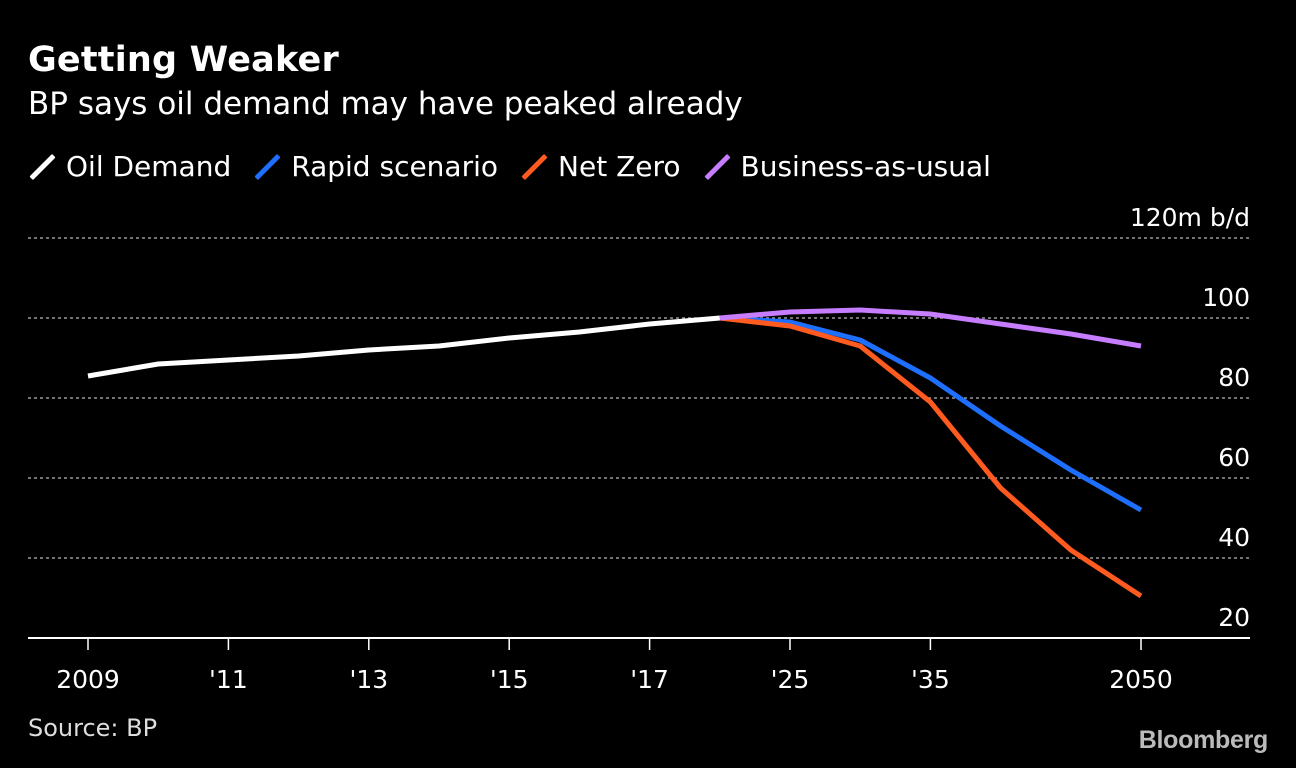  What do you see at coordinates (1234, 377) in the screenshot?
I see `y-tick-label-80: 80` at bounding box center [1234, 377].